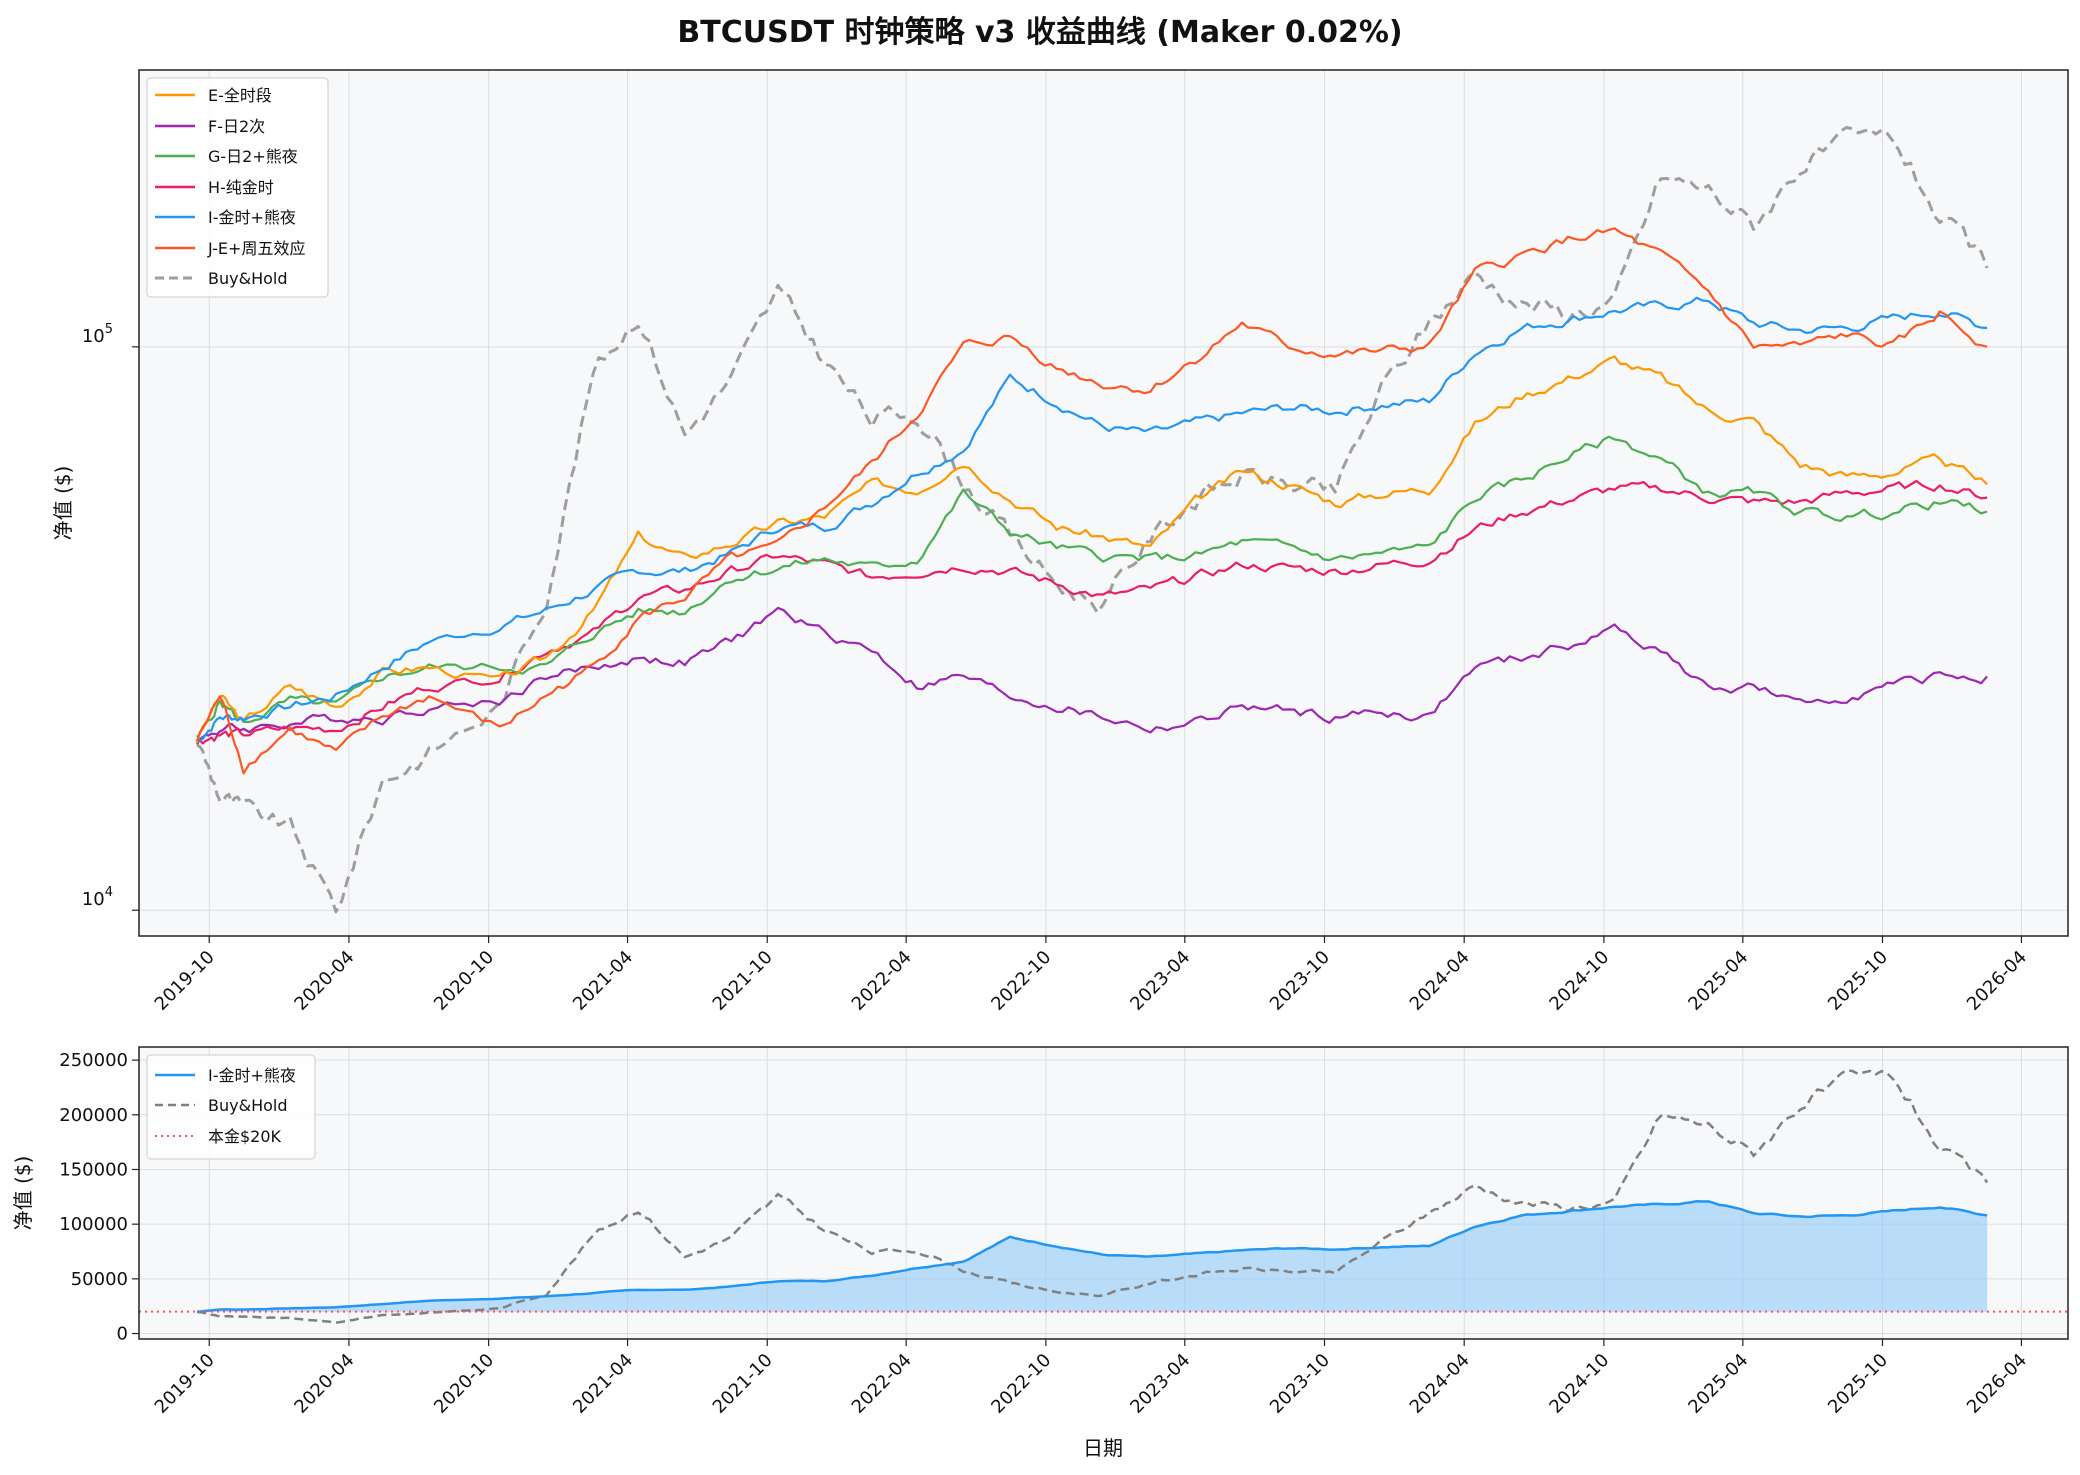 The height and width of the screenshot is (1475, 2080). I want to click on bottom-legend: I-金时+熊夜 Buy&Hold 本金$20K, so click(231, 1107).